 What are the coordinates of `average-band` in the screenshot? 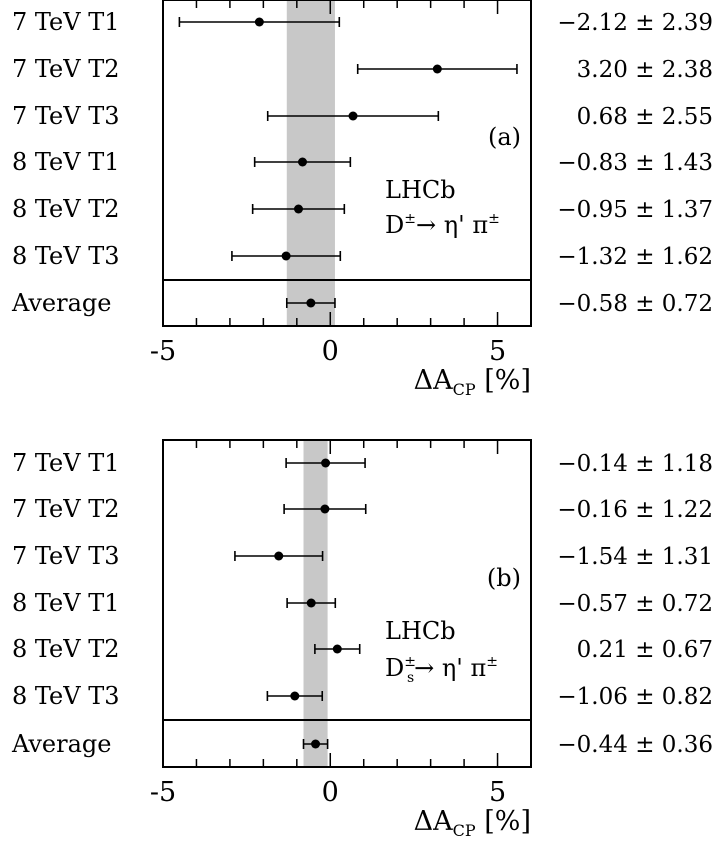 It's located at (310, 163).